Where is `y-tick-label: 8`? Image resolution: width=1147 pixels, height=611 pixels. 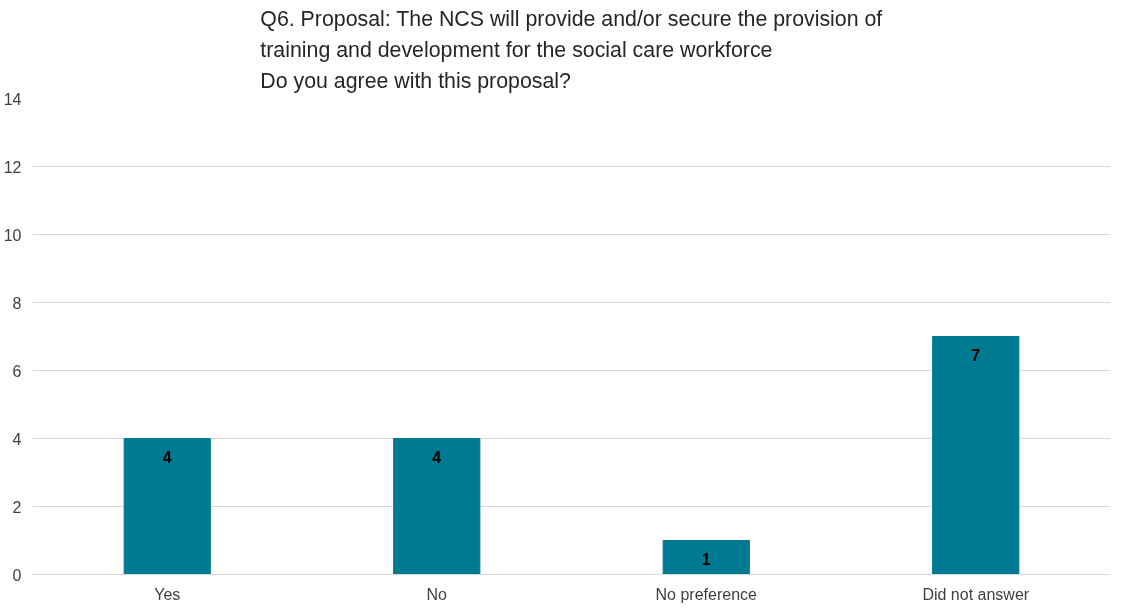 y-tick-label: 8 is located at coordinates (17, 303).